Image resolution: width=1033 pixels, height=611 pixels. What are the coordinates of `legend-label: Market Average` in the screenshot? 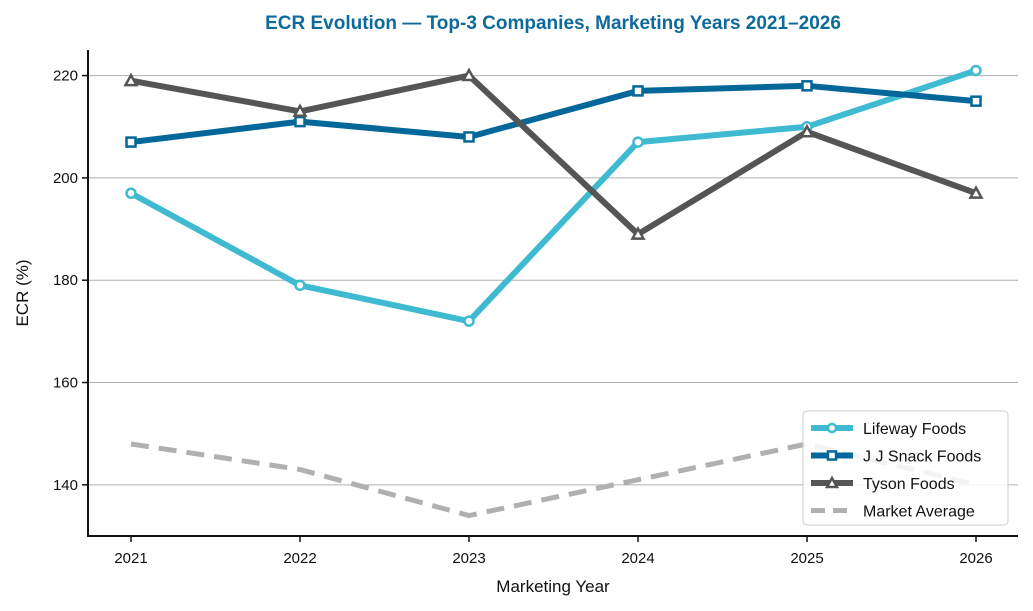 It's located at (919, 512).